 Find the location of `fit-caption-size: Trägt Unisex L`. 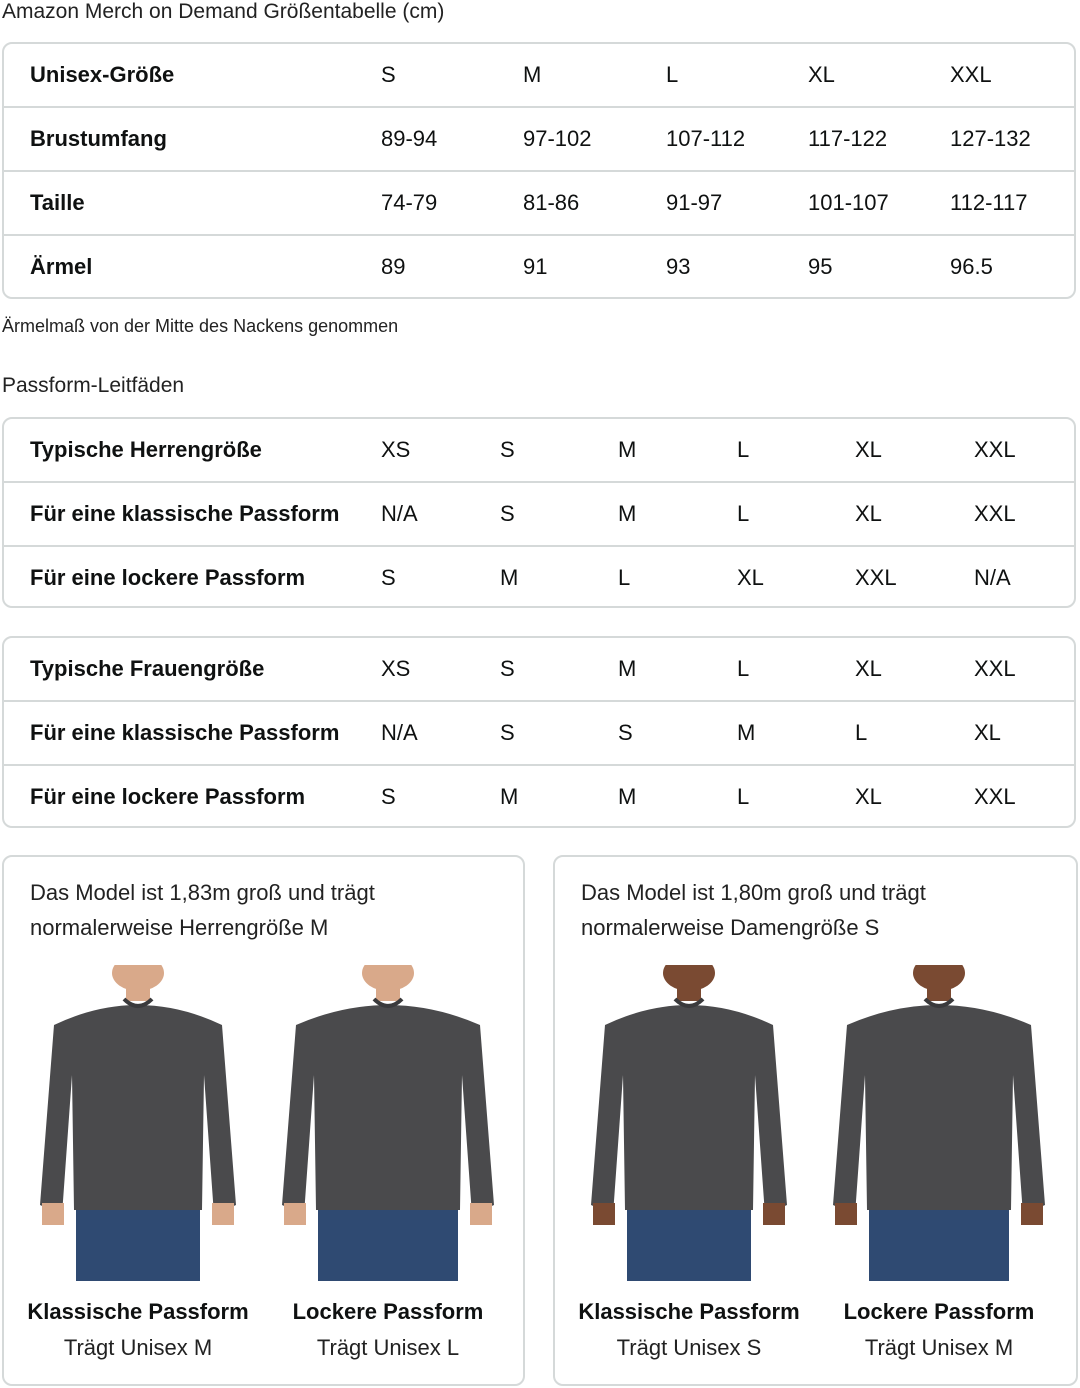

fit-caption-size: Trägt Unisex L is located at coordinates (388, 1347).